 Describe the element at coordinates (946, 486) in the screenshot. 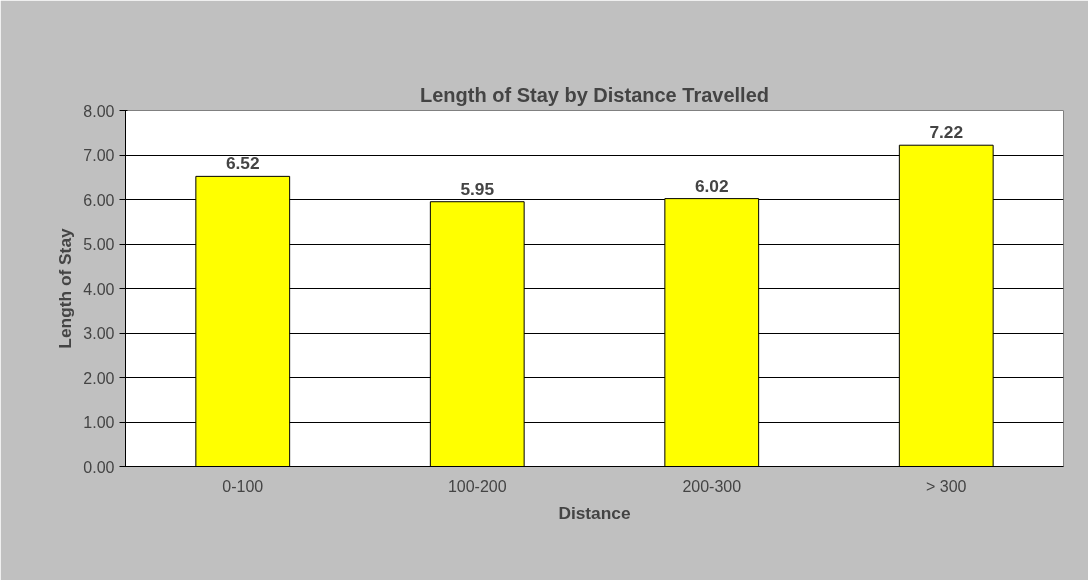

I see `x-tick-label: > 300` at that location.